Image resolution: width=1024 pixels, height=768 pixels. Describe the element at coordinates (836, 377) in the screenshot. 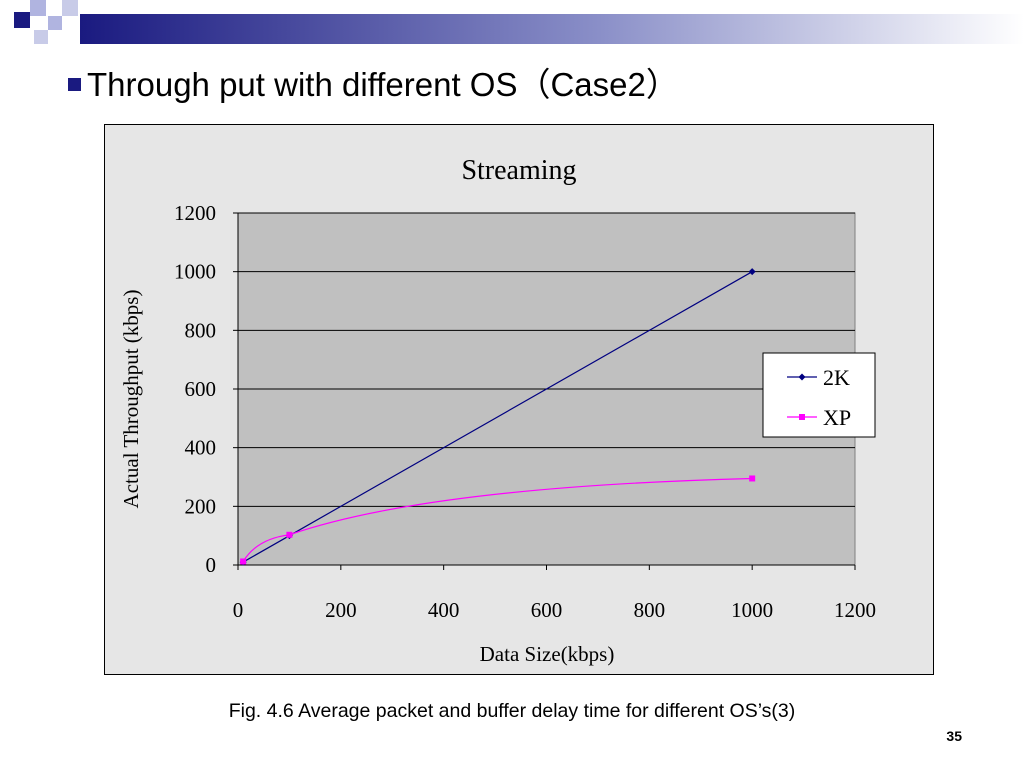

I see `legend-label-2k: 2K` at that location.